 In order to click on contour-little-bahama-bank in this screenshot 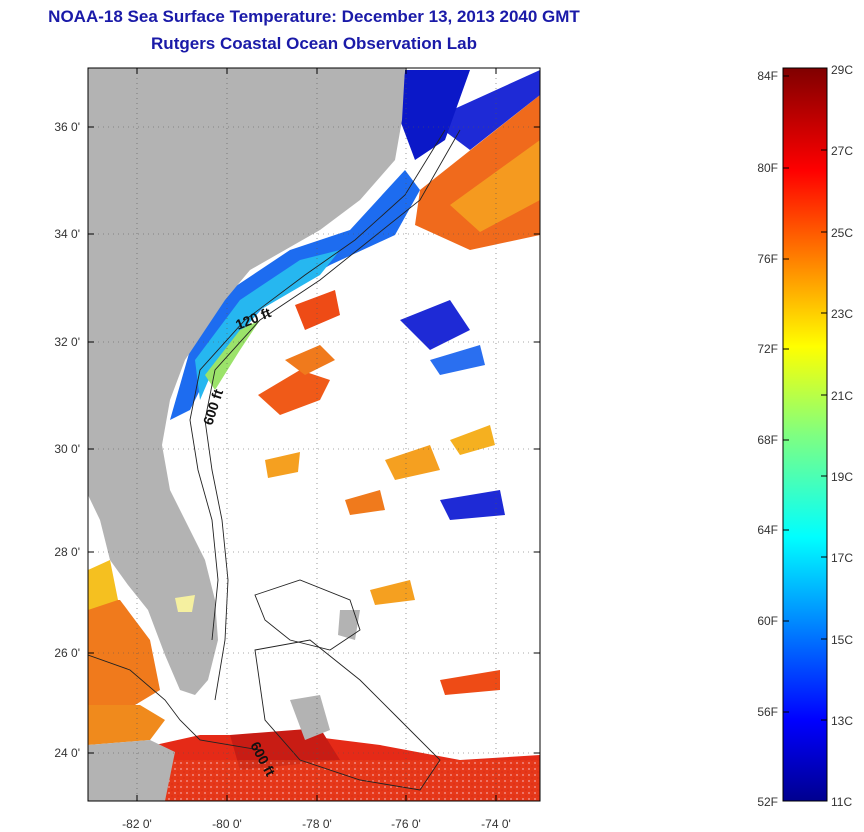, I will do `click(307, 615)`.